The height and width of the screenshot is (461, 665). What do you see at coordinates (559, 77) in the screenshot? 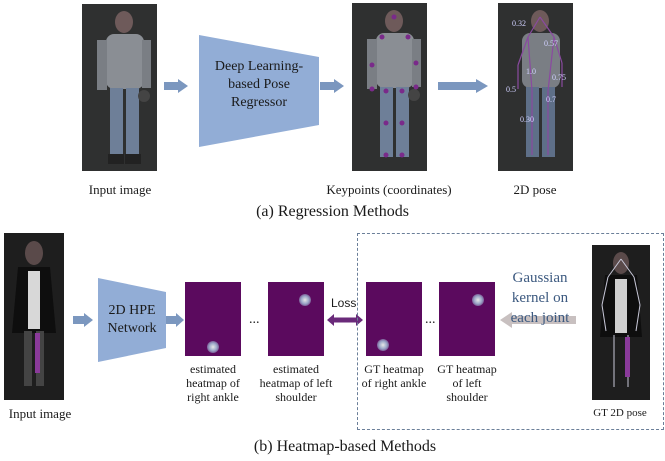
I see `pose-value: 0.75` at bounding box center [559, 77].